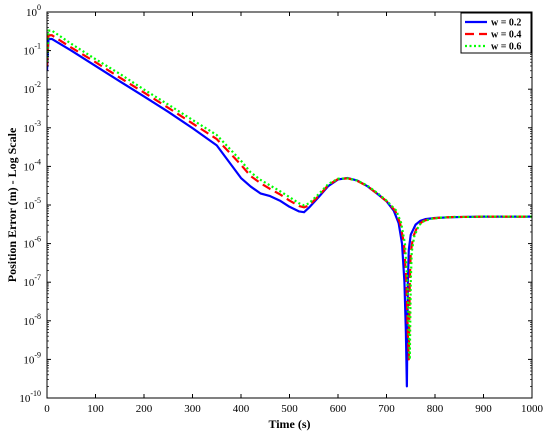 This screenshot has width=550, height=433. What do you see at coordinates (32, 127) in the screenshot?
I see `y-tick-label: 10⁻³` at bounding box center [32, 127].